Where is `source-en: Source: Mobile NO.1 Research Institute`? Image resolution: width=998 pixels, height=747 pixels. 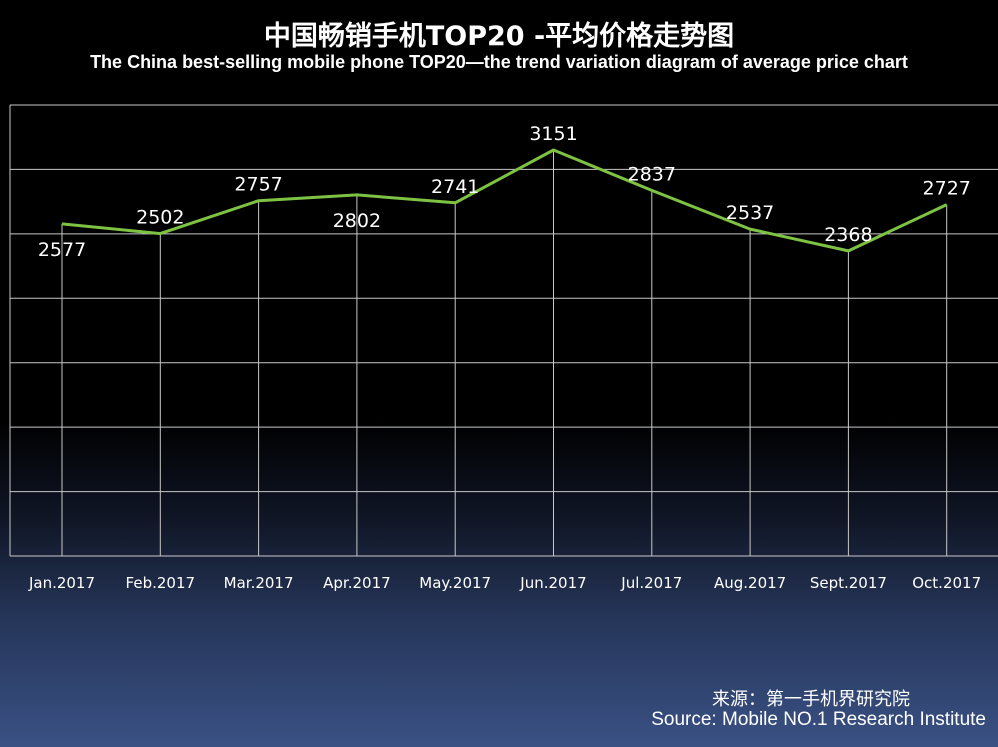 source-en: Source: Mobile NO.1 Research Institute is located at coordinates (818, 719).